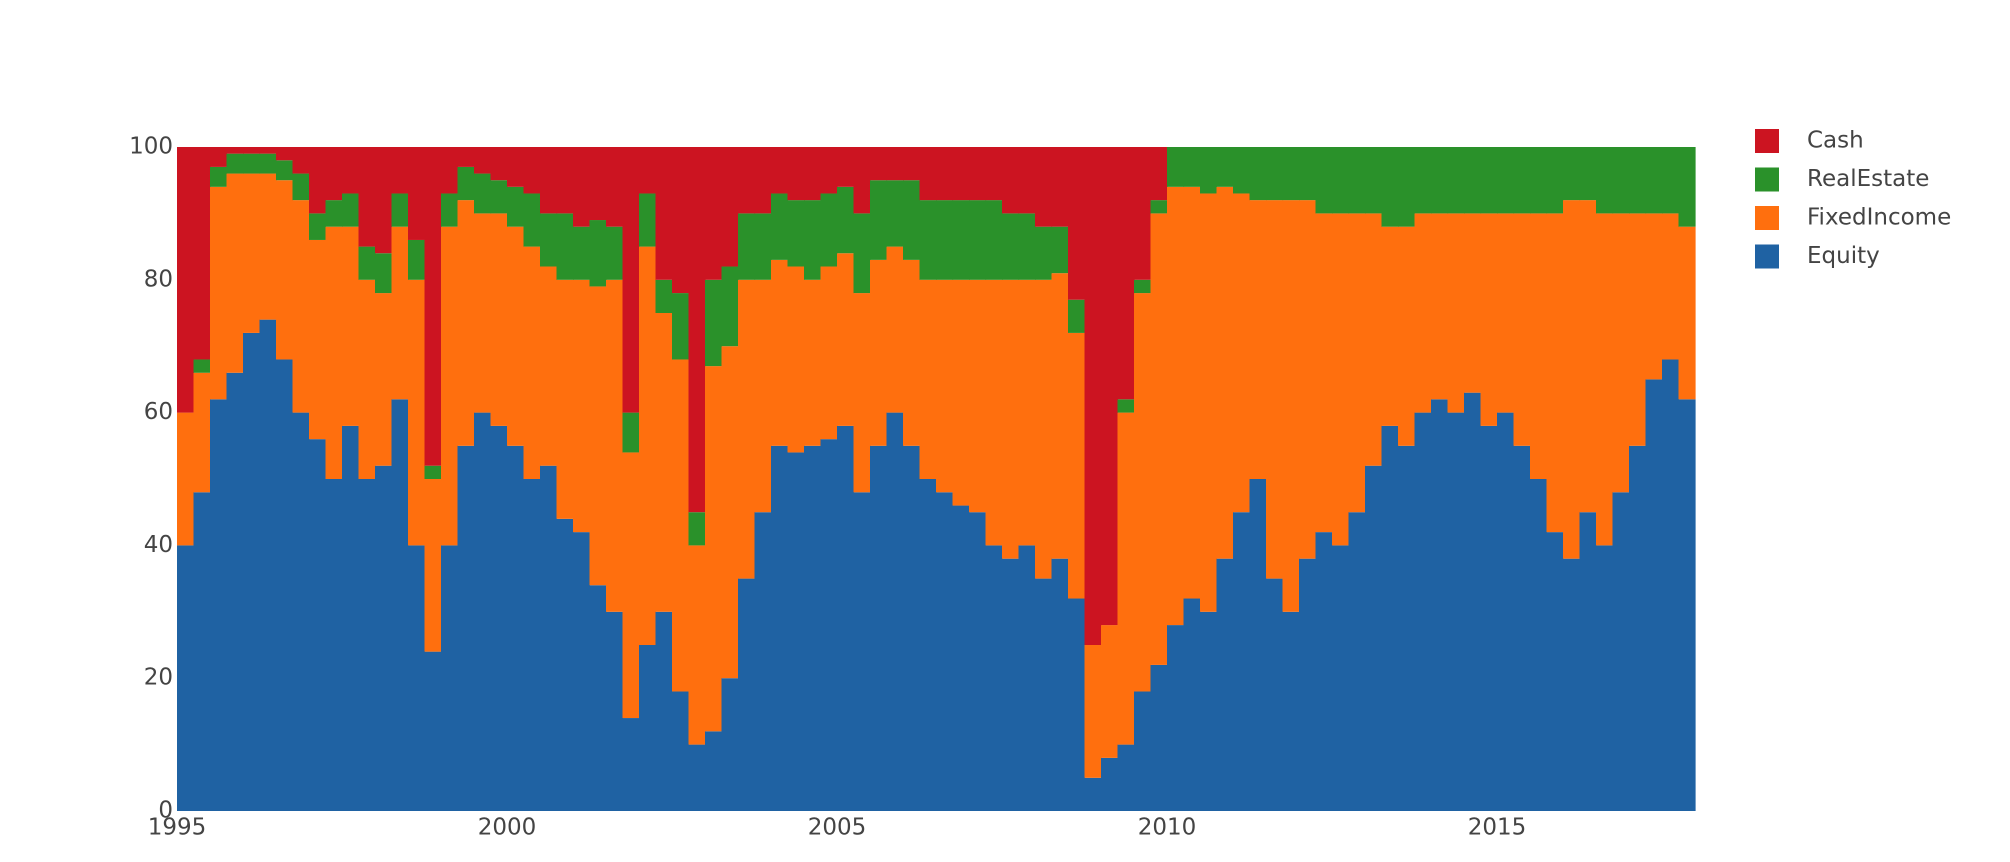 The width and height of the screenshot is (2010, 862). I want to click on y-tick-label: 60, so click(158, 412).